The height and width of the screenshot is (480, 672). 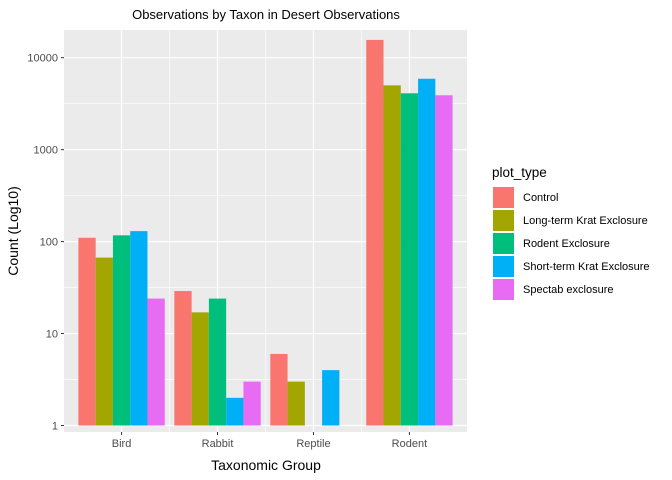 I want to click on legend-label: Control, so click(x=540, y=198).